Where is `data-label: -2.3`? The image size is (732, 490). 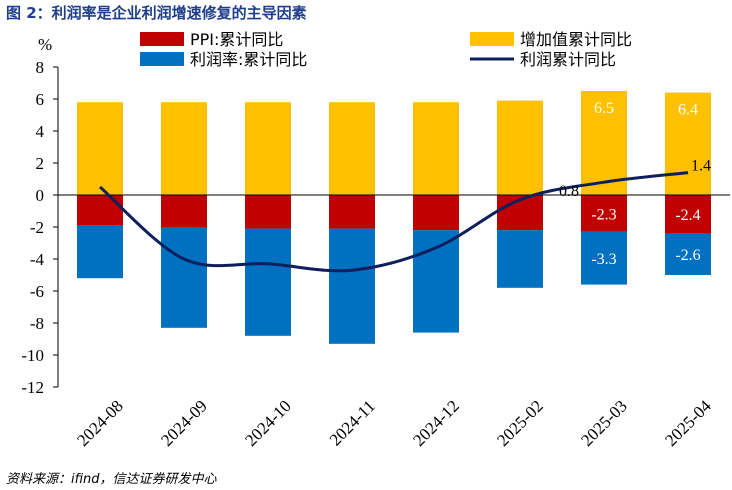
data-label: -2.3 is located at coordinates (603, 214).